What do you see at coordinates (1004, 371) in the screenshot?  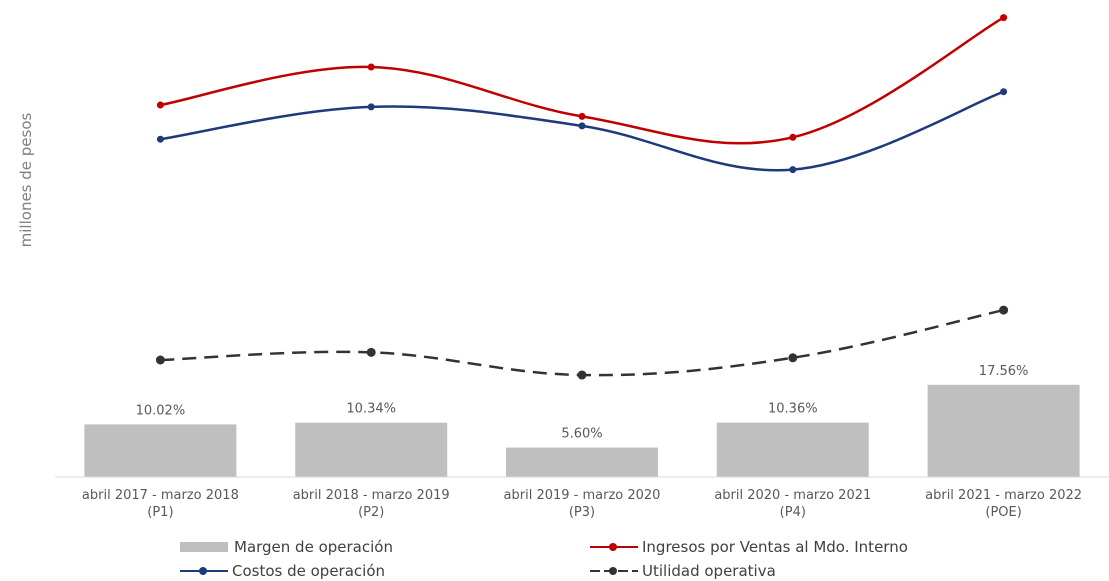 I see `bar-value-label-5: 17.56%` at bounding box center [1004, 371].